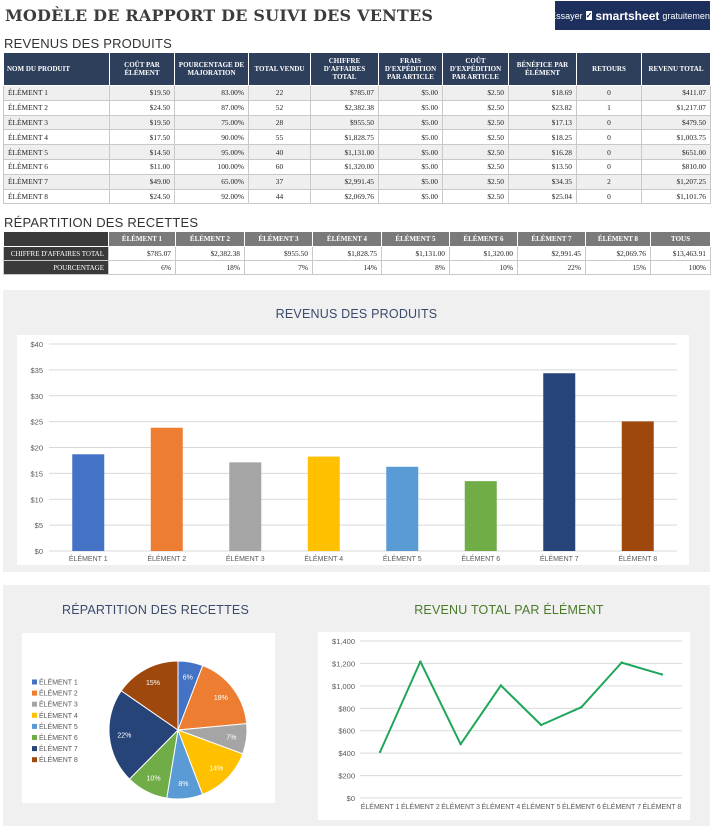  Describe the element at coordinates (211, 69) in the screenshot. I see `revenus-header-2: POURCENTAGE DE MAJORATION` at that location.